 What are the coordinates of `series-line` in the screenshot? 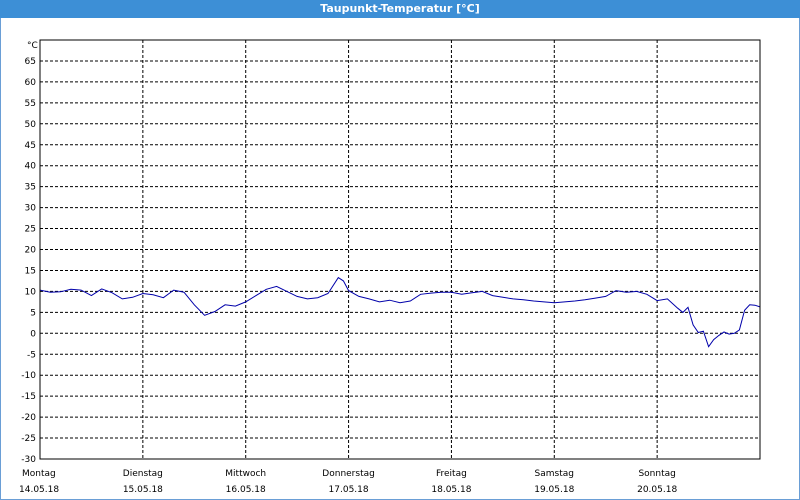 It's located at (400, 312).